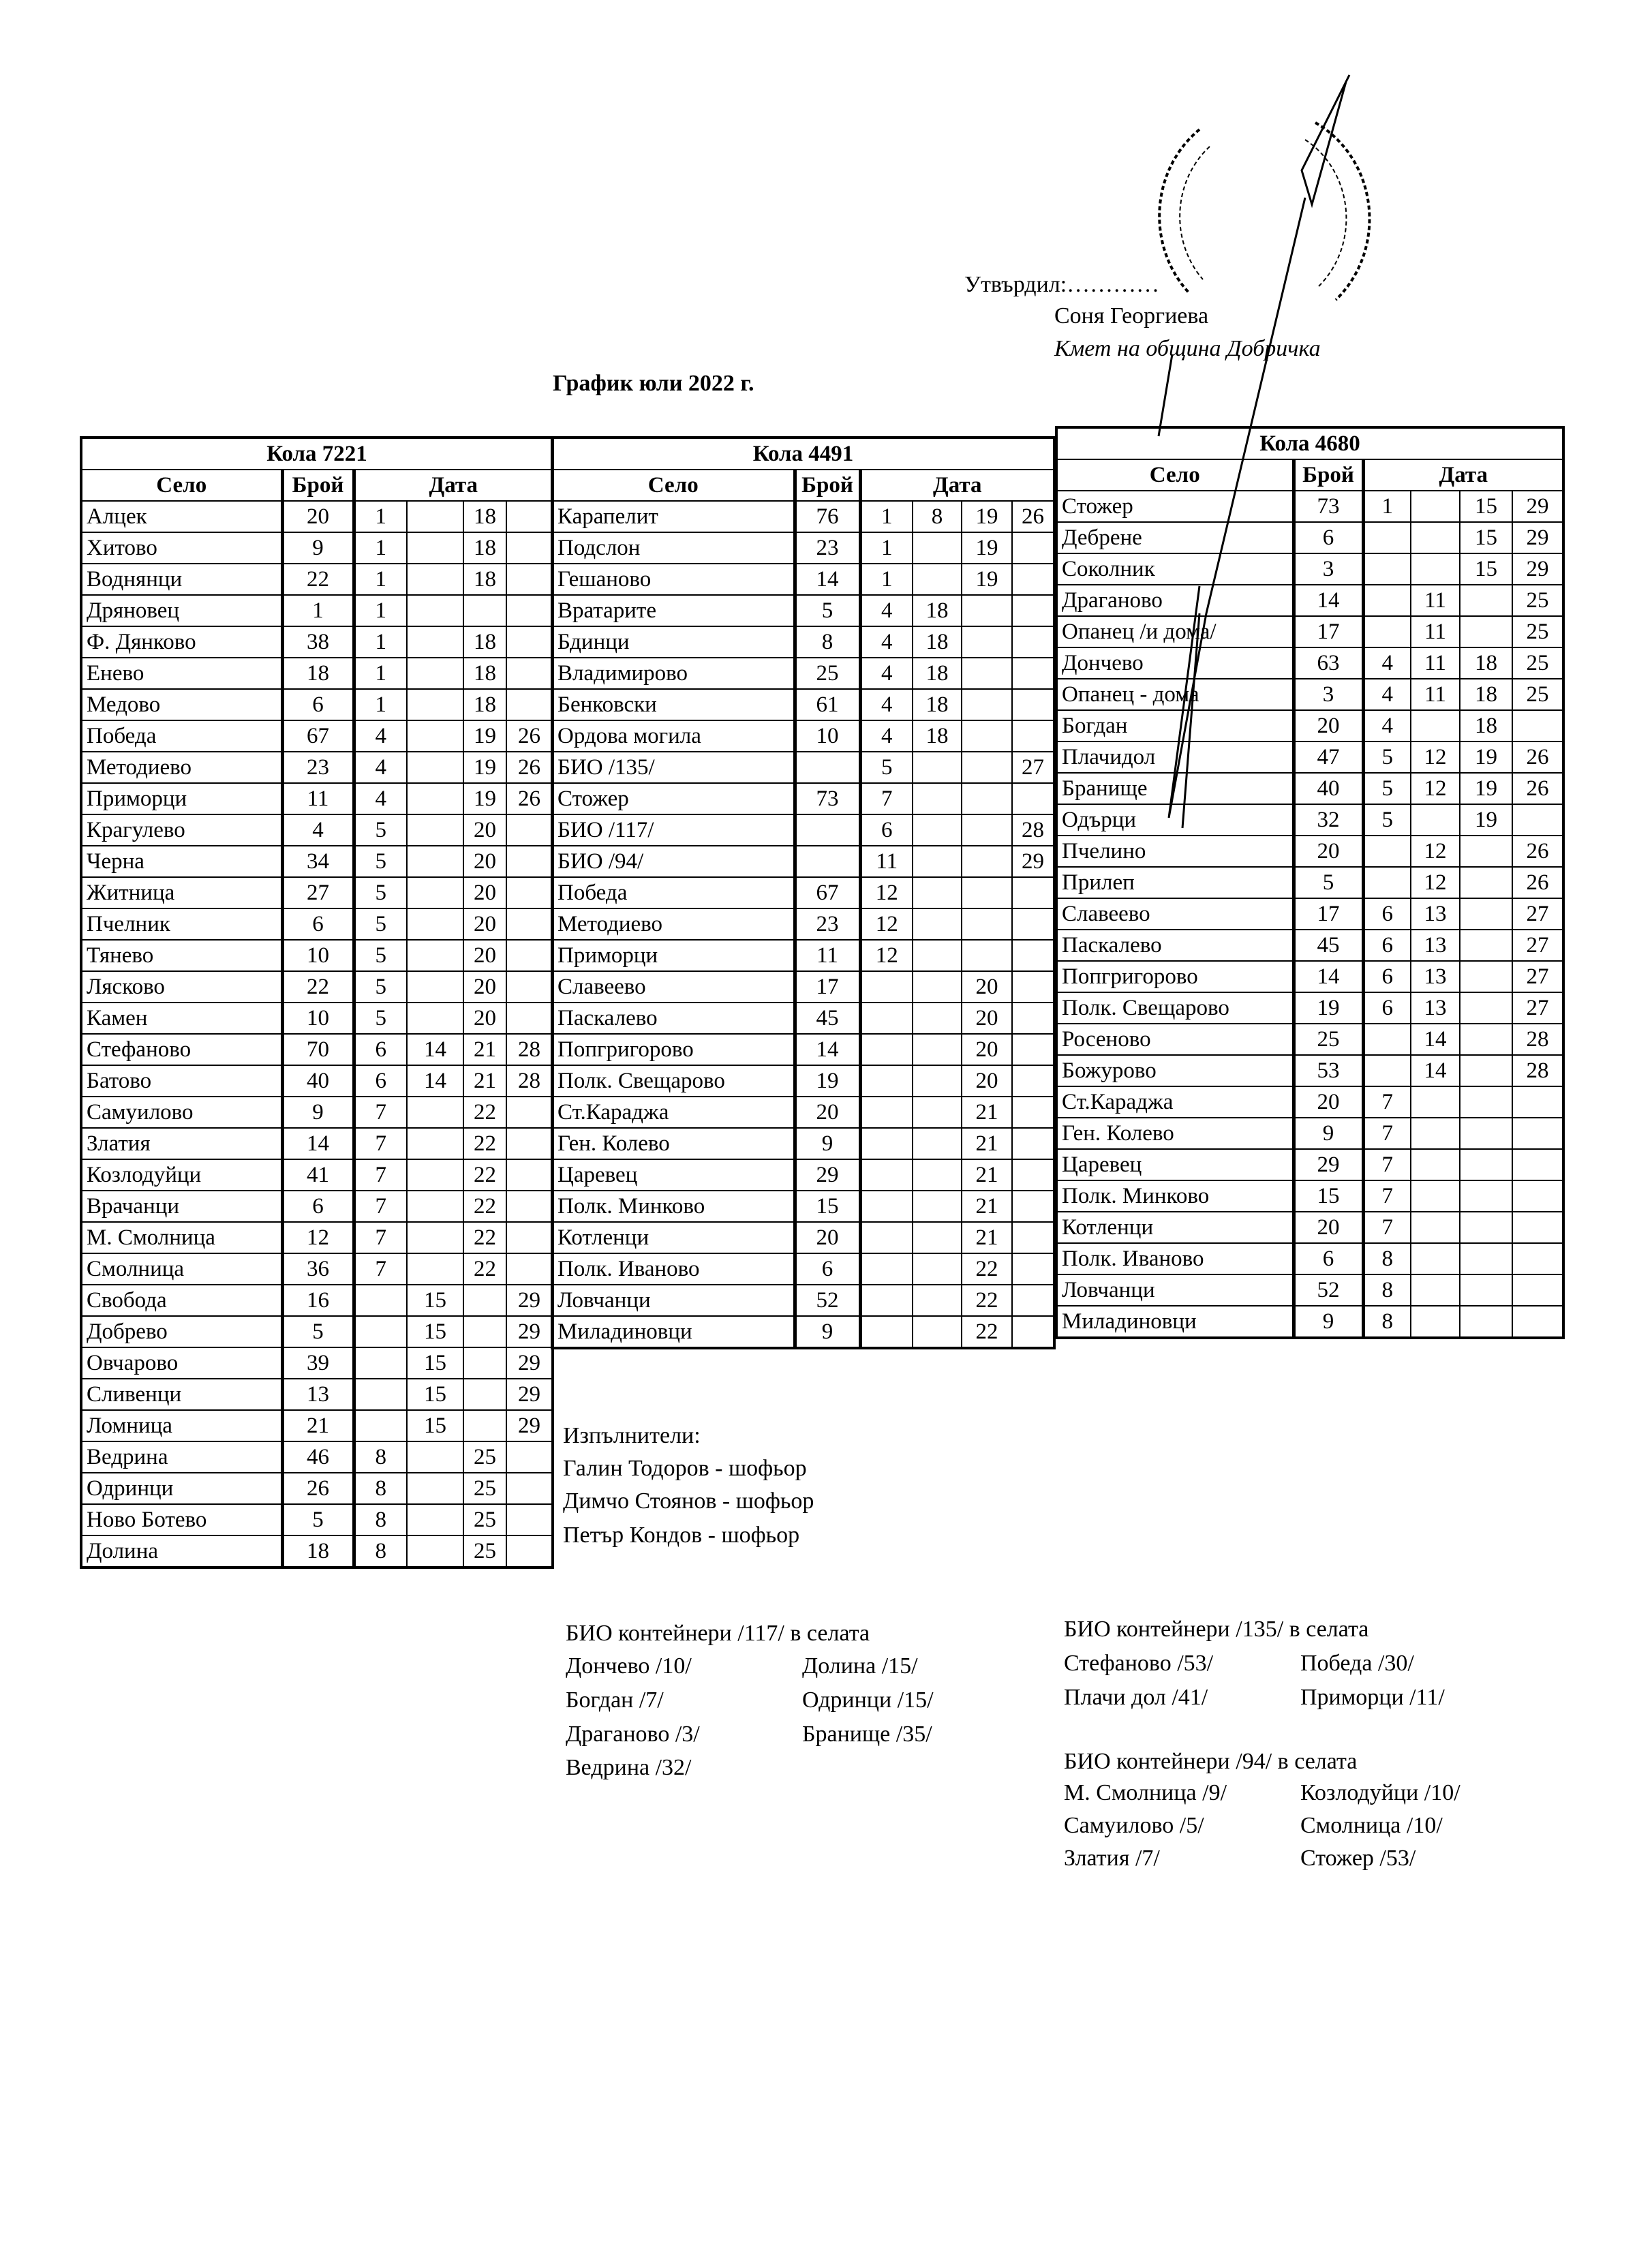 The image size is (1652, 2247). I want to click on table-row: Ген. Колево 9 7, so click(1310, 1133).